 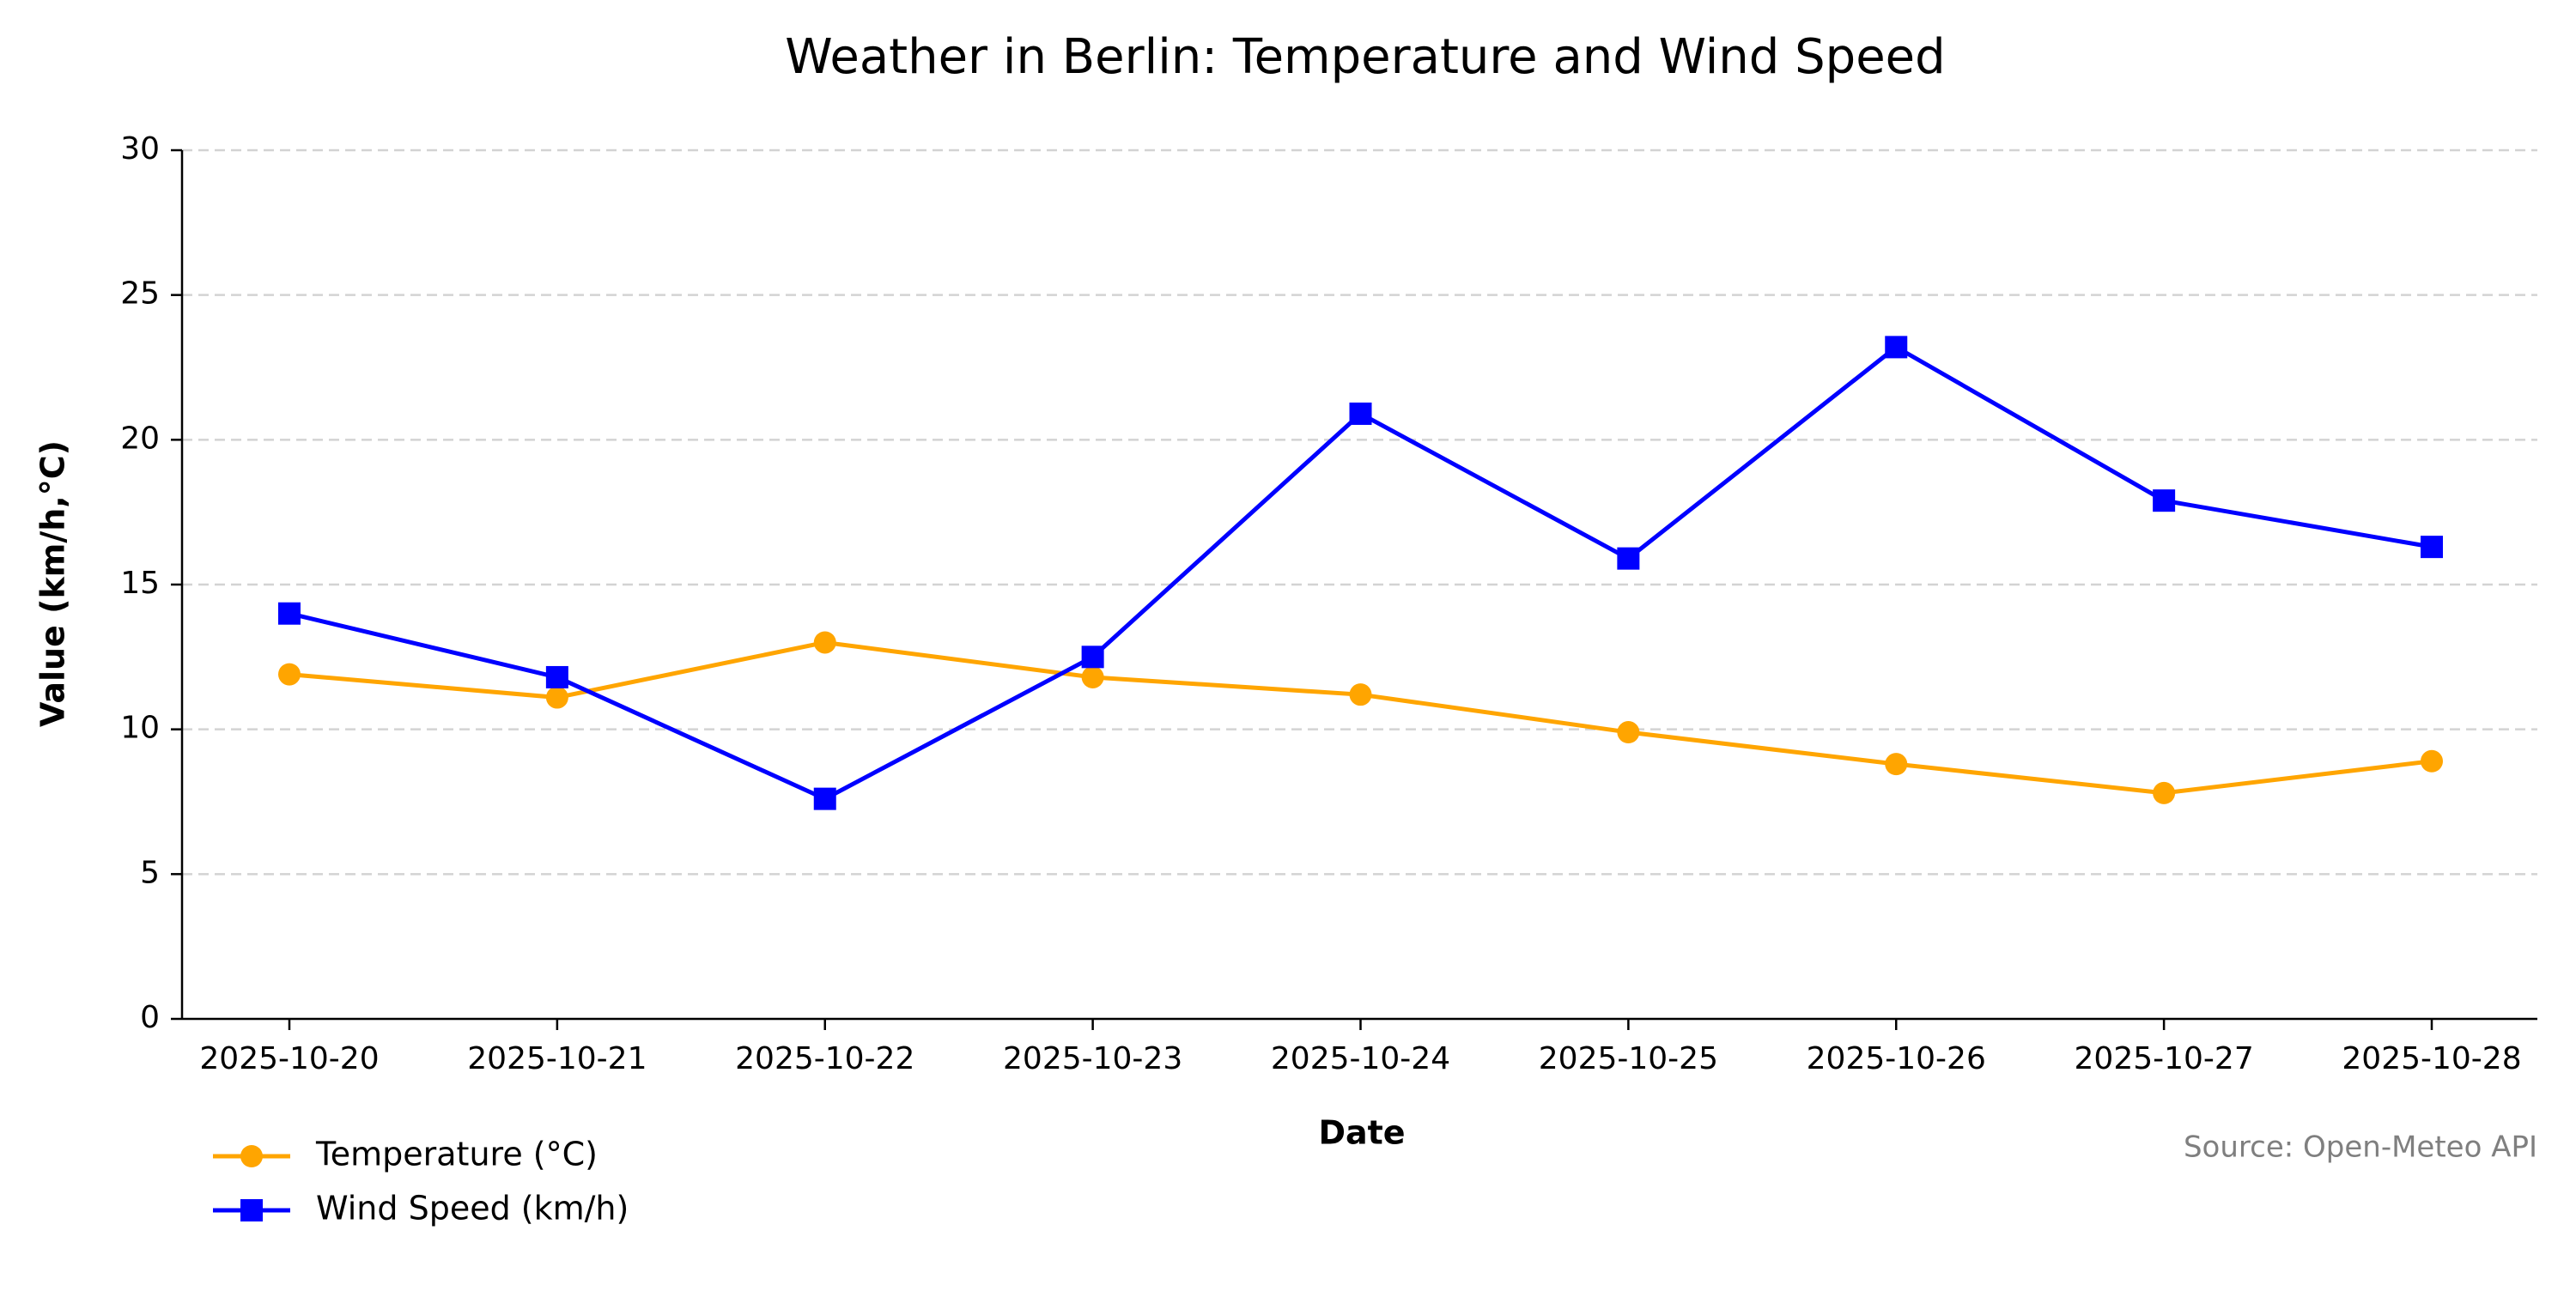 What do you see at coordinates (1360, 1059) in the screenshot?
I see `x-tick-label: 2025-10-24` at bounding box center [1360, 1059].